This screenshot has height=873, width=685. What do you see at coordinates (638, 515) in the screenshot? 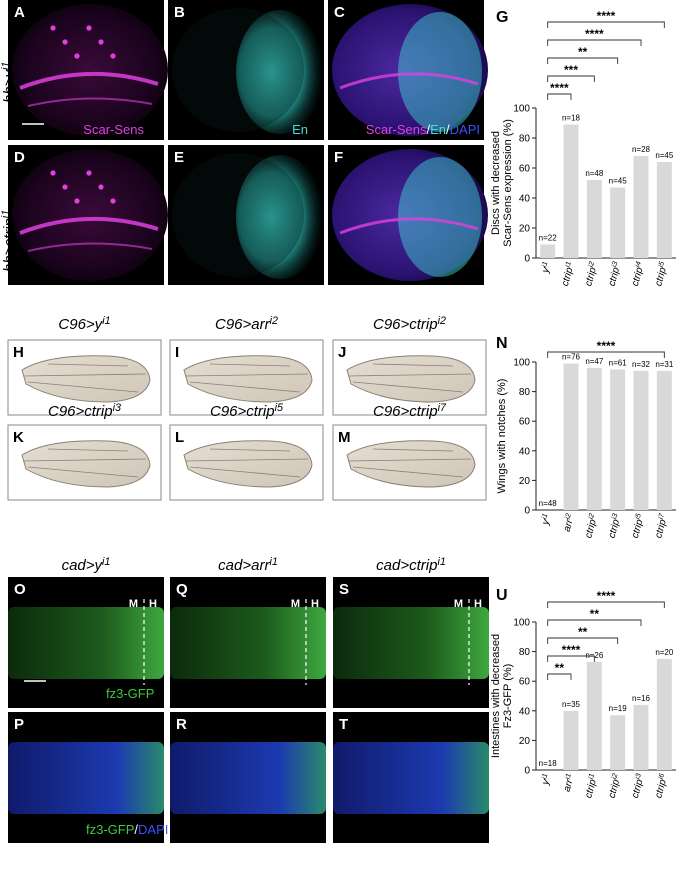
I see `label-sup: i5` at bounding box center [638, 515].